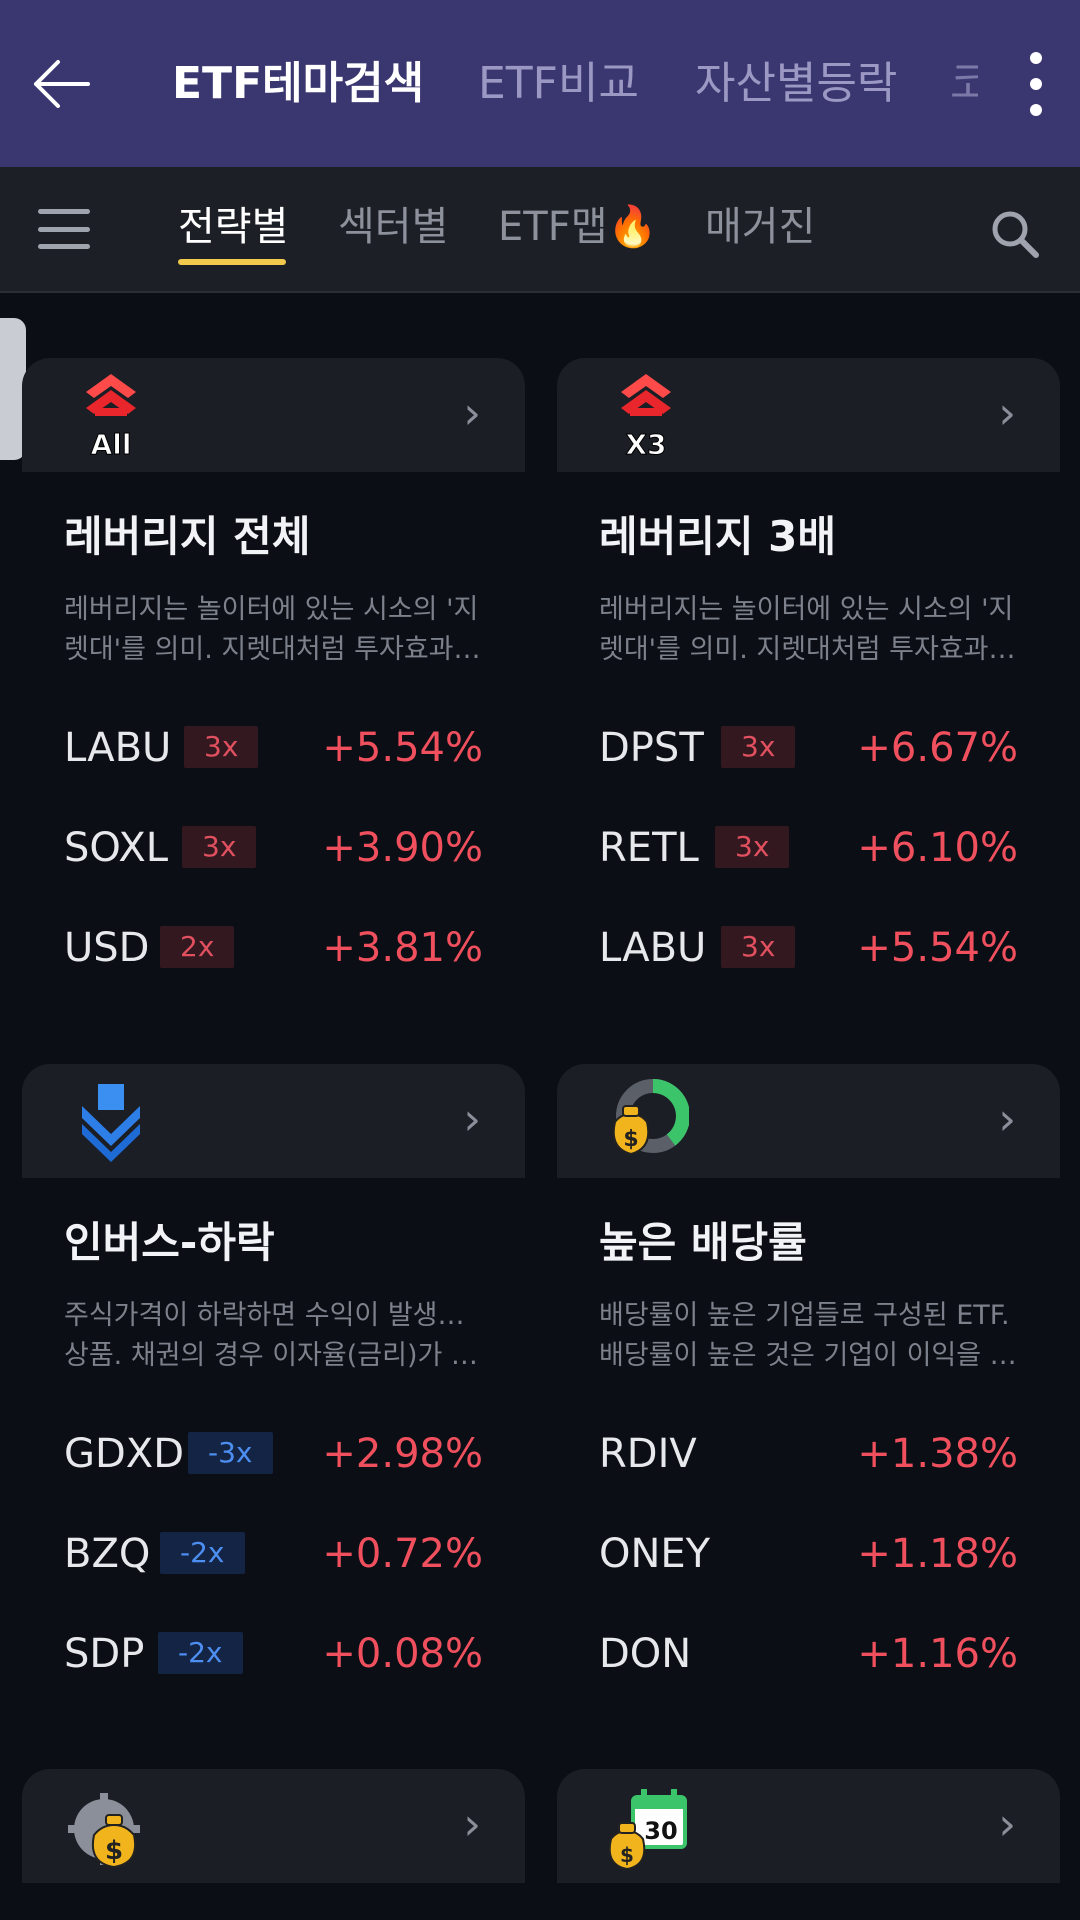  What do you see at coordinates (402, 948) in the screenshot?
I see `change-percent: +3.81%` at bounding box center [402, 948].